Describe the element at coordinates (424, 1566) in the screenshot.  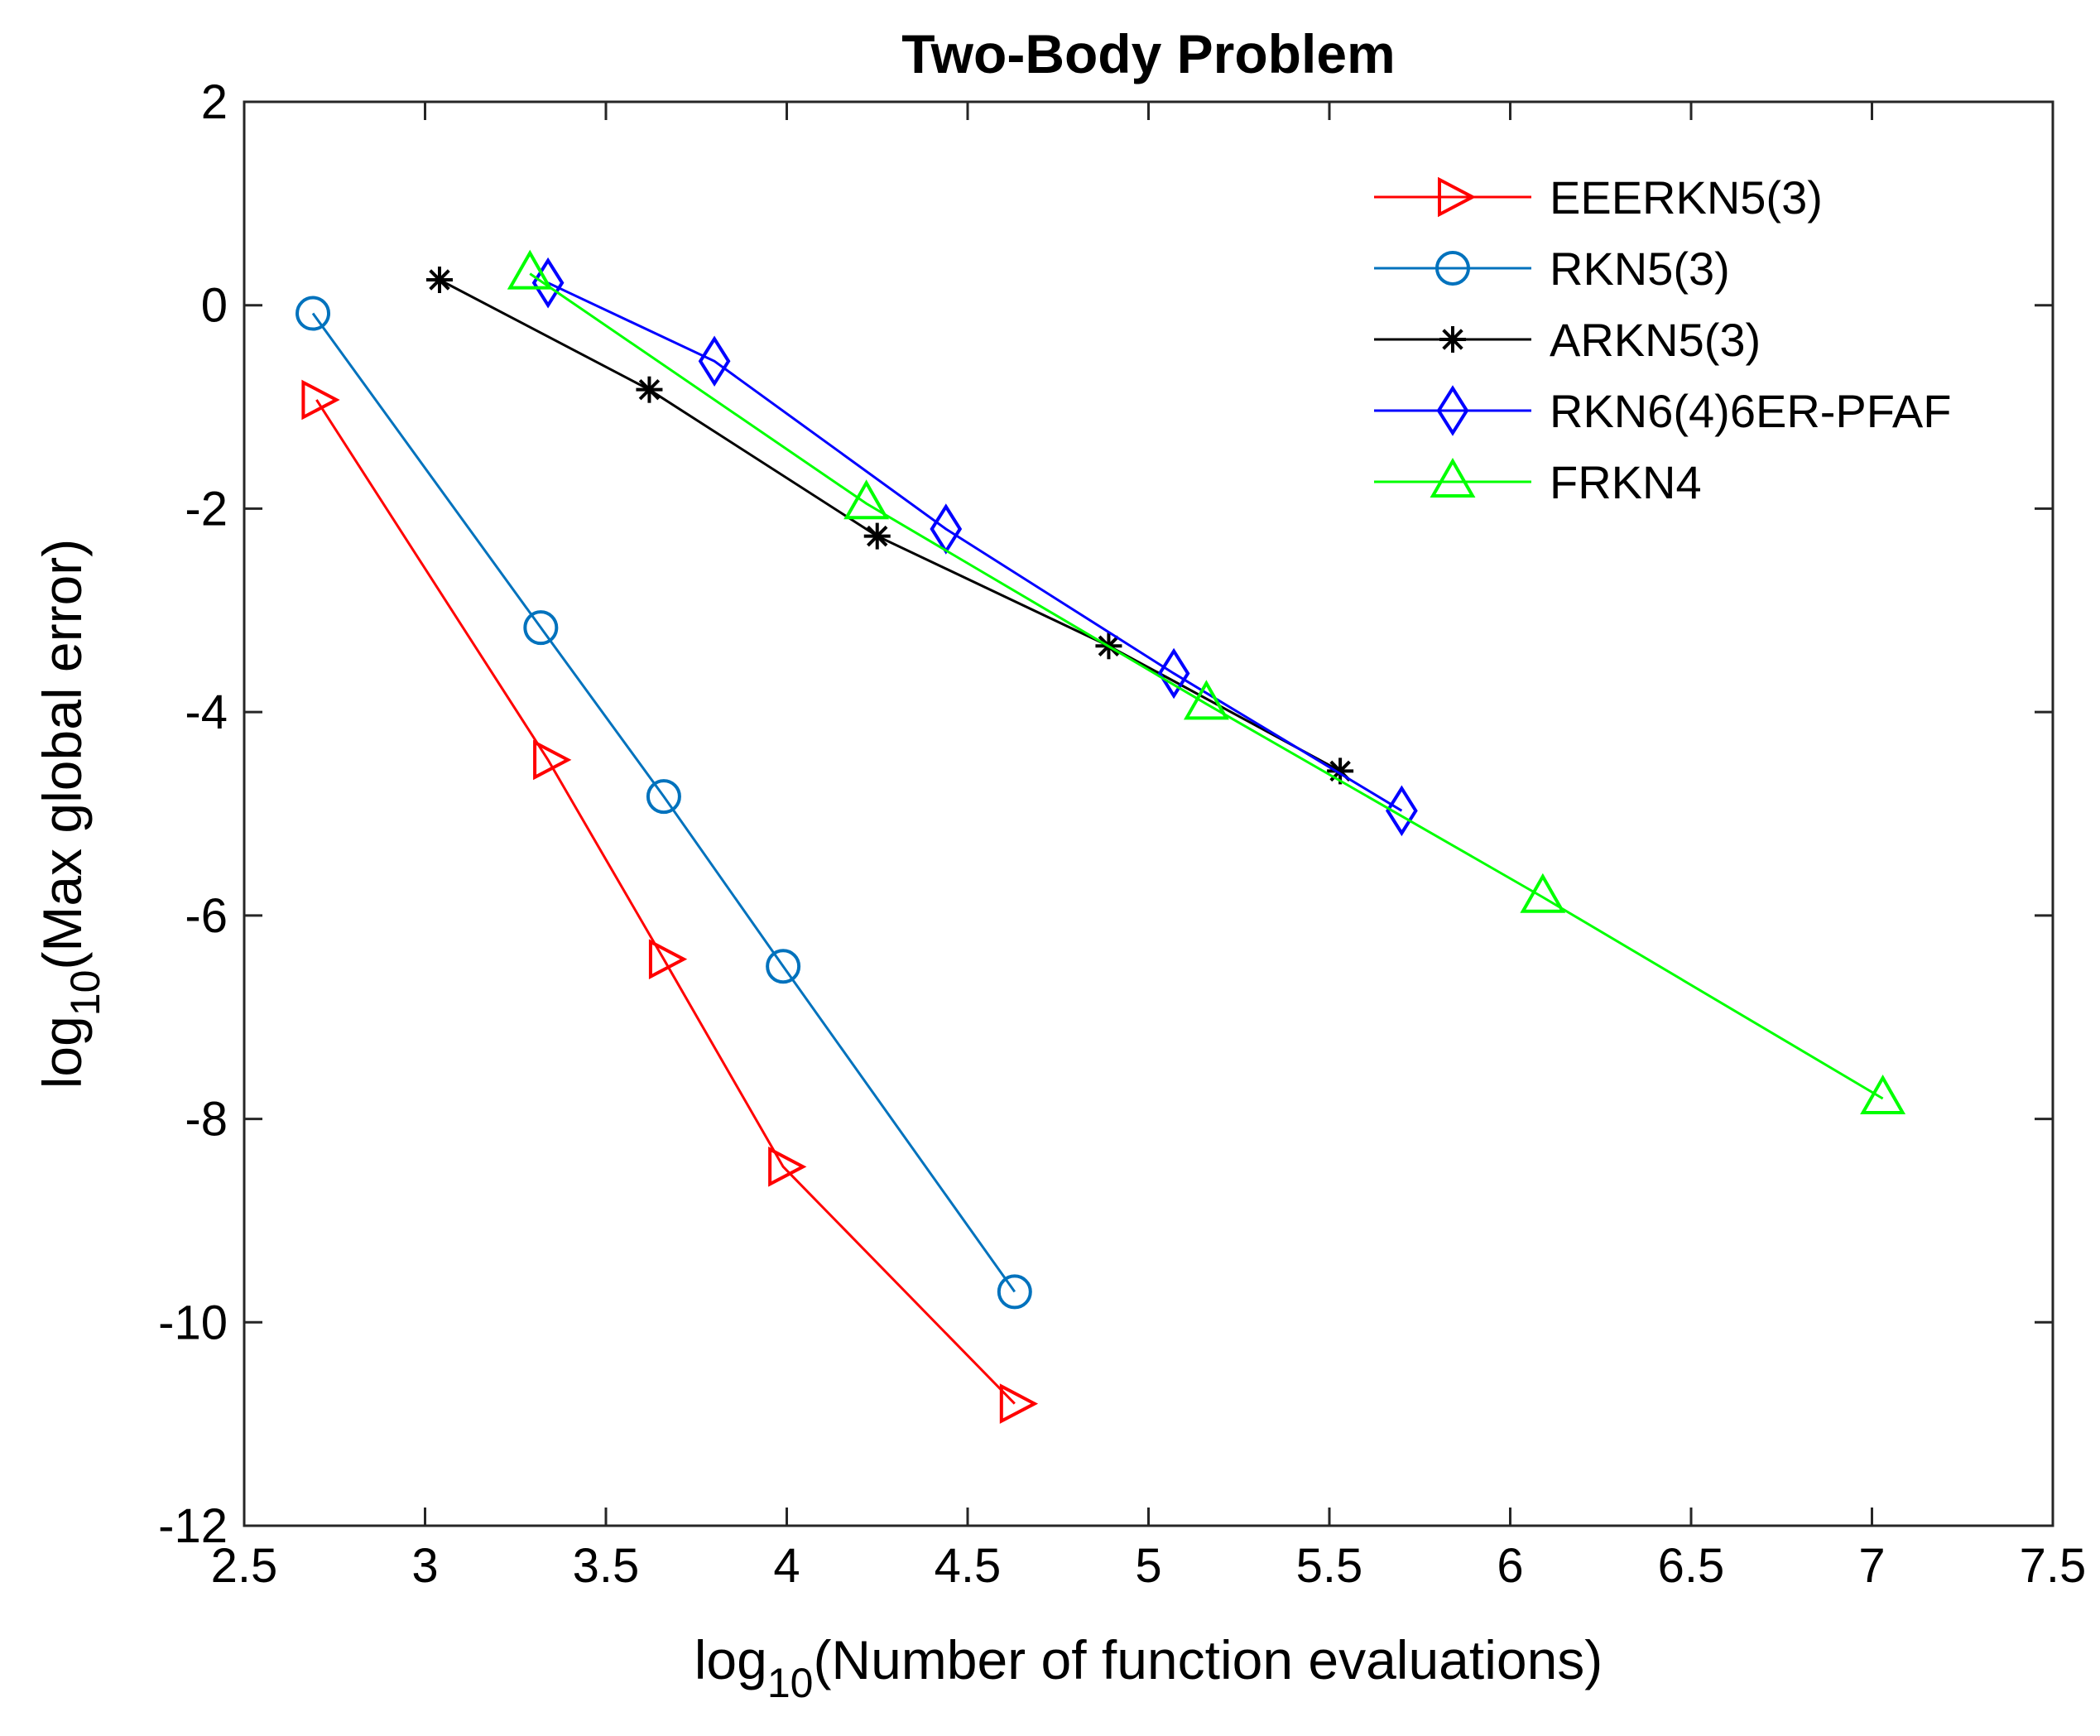
I see `x-tick-label: 3` at that location.